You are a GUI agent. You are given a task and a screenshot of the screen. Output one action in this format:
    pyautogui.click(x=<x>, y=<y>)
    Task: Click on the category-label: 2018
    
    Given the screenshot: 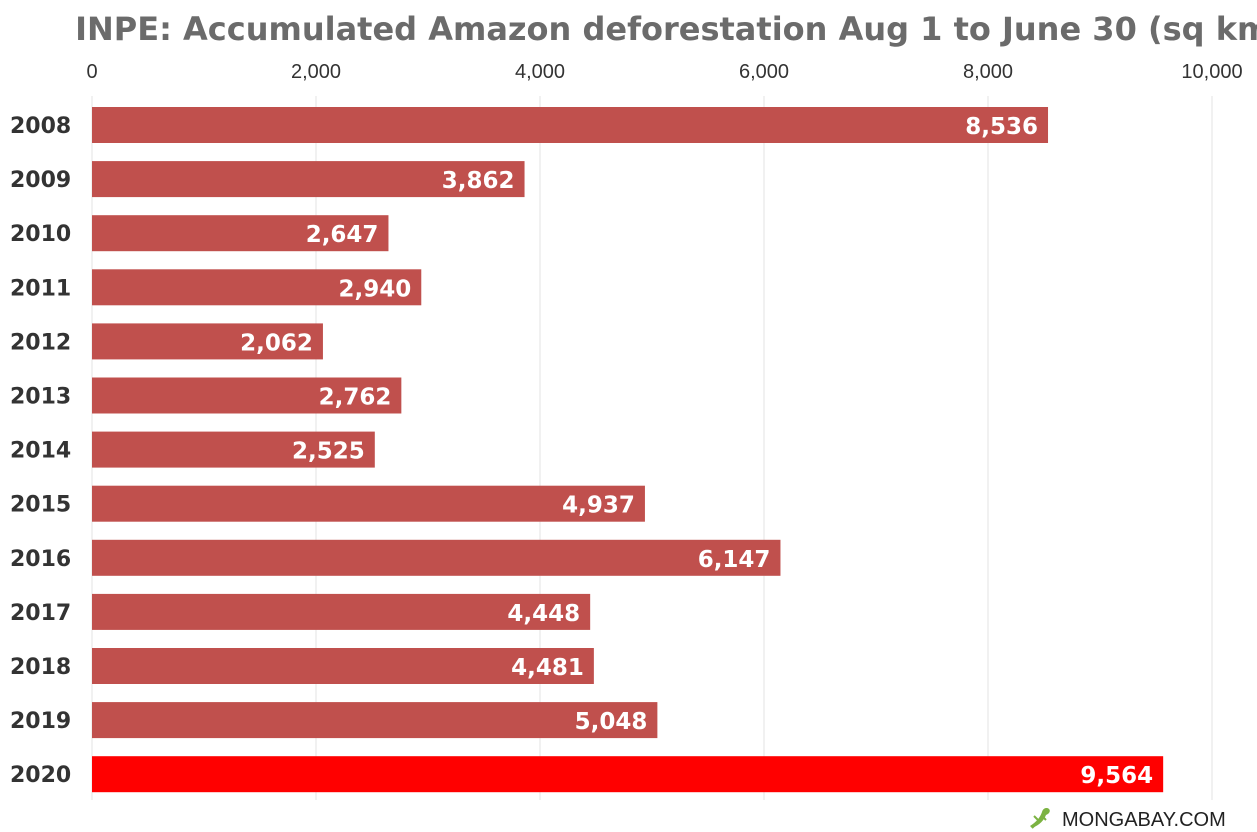 What is the action you would take?
    pyautogui.click(x=40, y=667)
    